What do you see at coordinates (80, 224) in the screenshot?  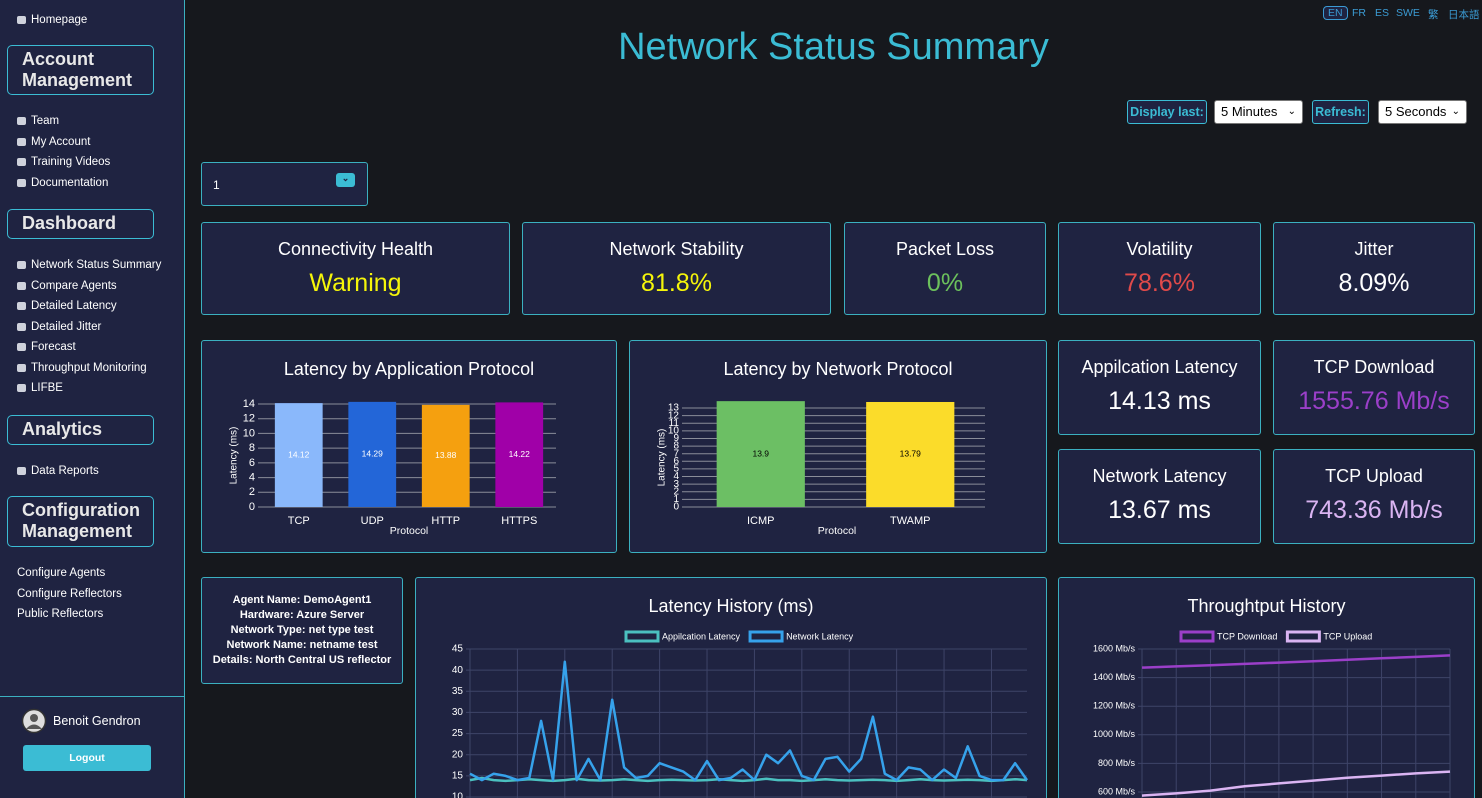 I see `section-header: Dashboard` at bounding box center [80, 224].